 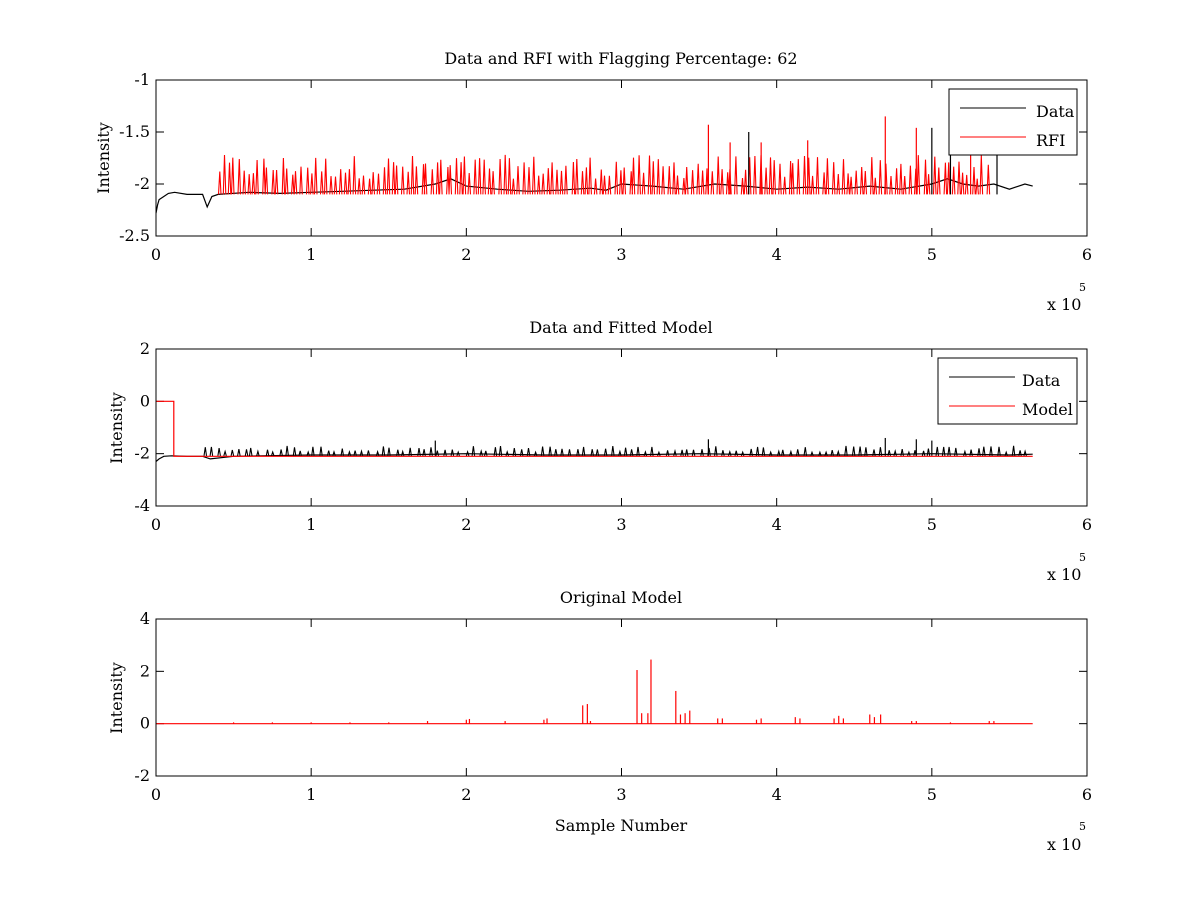 What do you see at coordinates (1050, 140) in the screenshot?
I see `legend-label-rfi: RFI` at bounding box center [1050, 140].